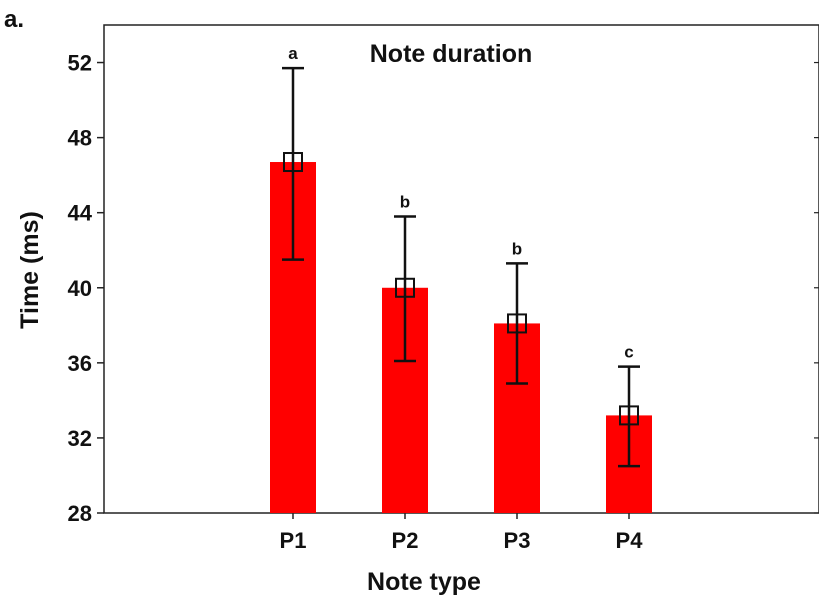 This screenshot has height=600, width=819. I want to click on x-tick-label: P4, so click(630, 540).